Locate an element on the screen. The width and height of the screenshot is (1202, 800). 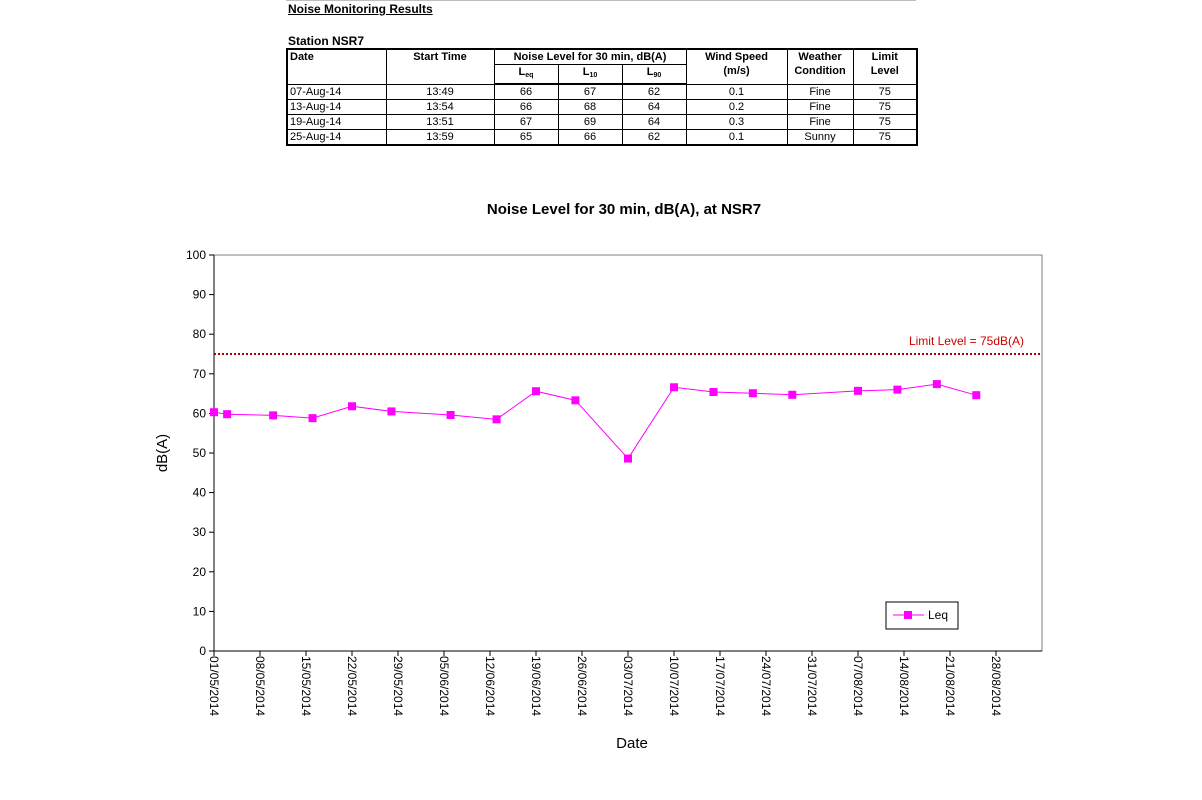
cell-l90: 64 is located at coordinates (654, 122).